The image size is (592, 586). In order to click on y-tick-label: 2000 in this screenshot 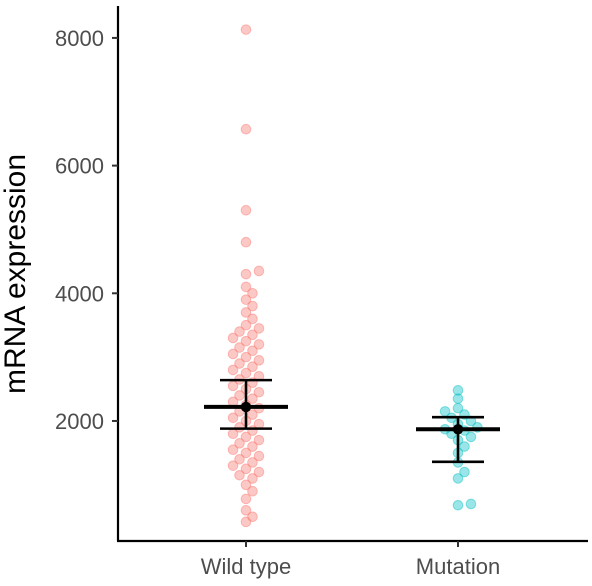, I will do `click(79, 421)`.